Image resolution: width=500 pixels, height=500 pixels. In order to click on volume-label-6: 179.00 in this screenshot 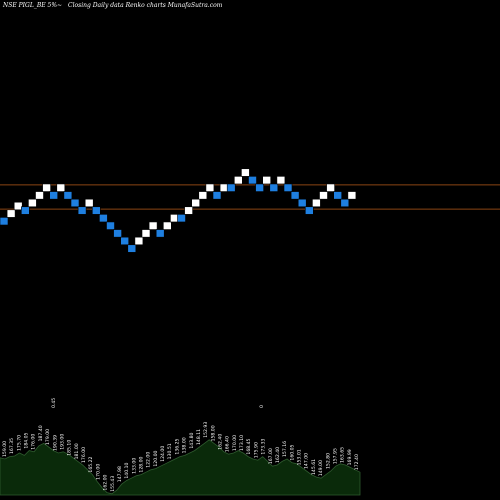, I will do `click(48, 437)`.